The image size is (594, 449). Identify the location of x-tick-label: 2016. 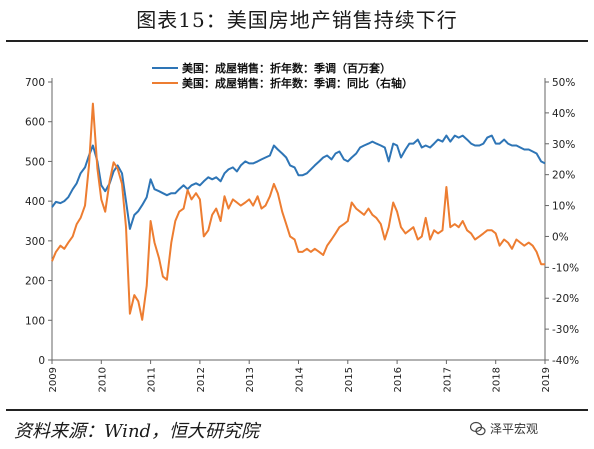
(398, 379).